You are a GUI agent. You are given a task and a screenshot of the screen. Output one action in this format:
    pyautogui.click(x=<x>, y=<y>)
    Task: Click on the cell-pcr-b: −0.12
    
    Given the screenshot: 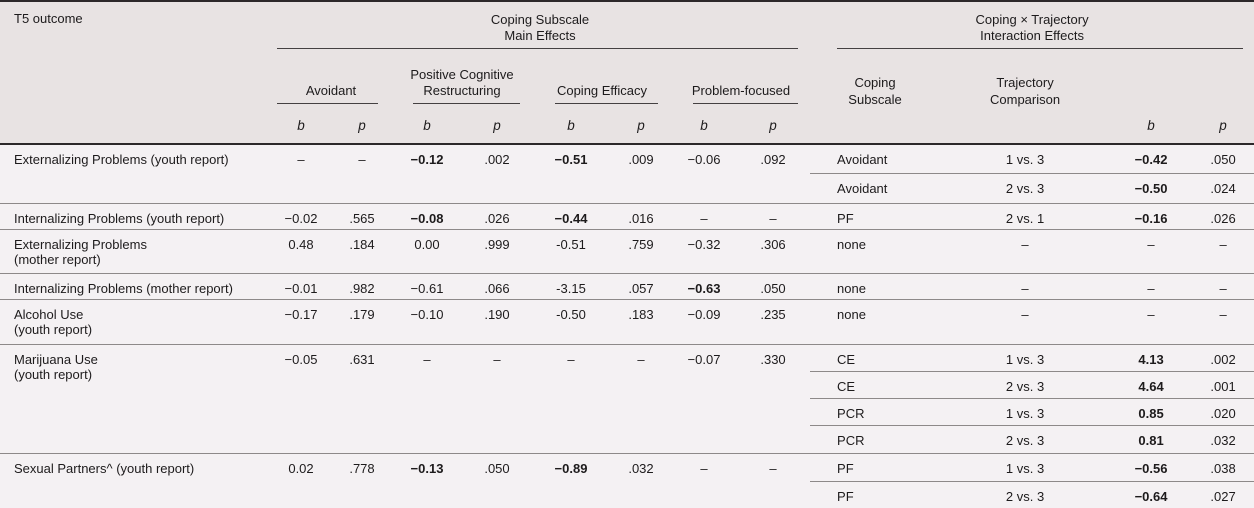 What is the action you would take?
    pyautogui.click(x=427, y=173)
    